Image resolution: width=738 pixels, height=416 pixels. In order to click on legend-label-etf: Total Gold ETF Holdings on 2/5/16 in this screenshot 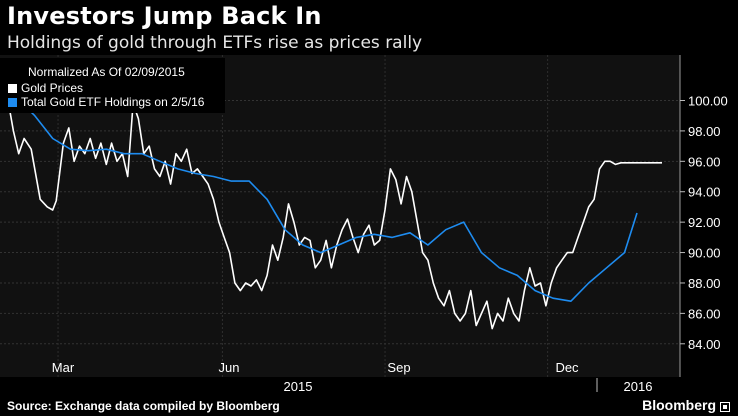, I will do `click(113, 102)`.